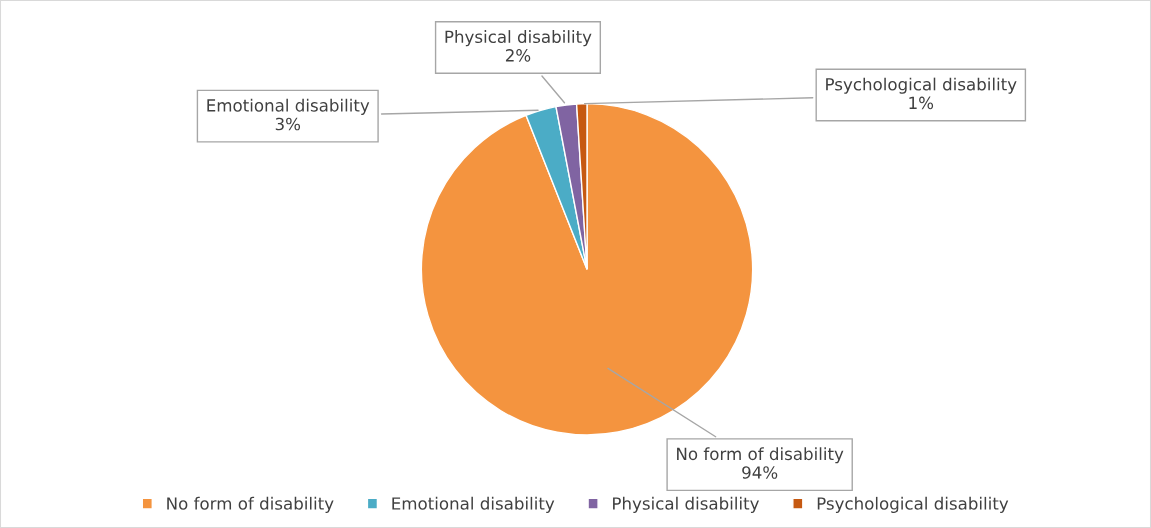 Image resolution: width=1151 pixels, height=528 pixels. I want to click on data-label: 2%, so click(518, 55).